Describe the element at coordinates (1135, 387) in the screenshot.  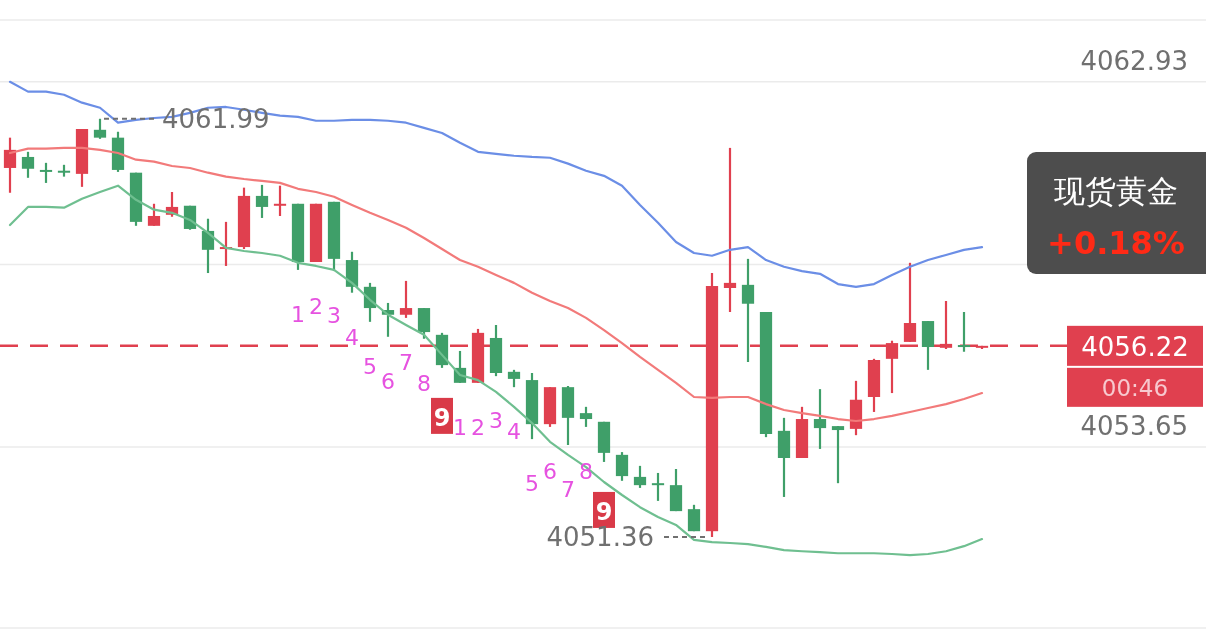
I see `text: 00:46` at that location.